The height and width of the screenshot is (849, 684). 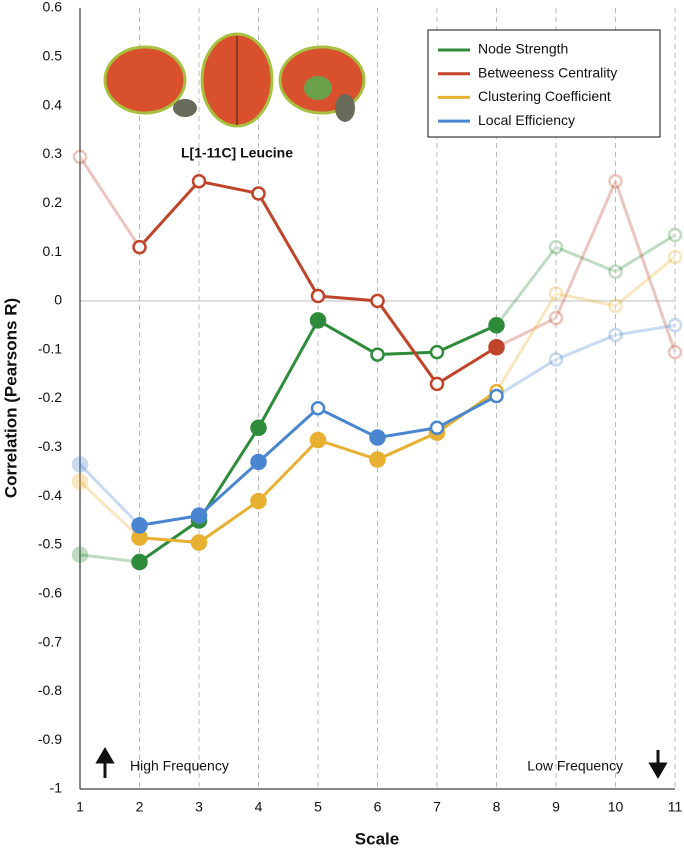 I want to click on y-tick-label: -0.5, so click(x=50, y=544).